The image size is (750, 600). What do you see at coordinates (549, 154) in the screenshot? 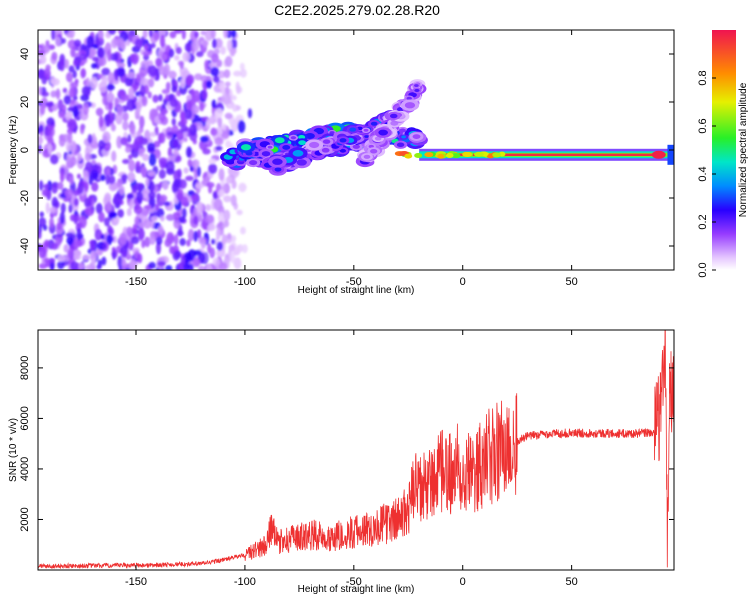
I see `carrier-ridge-core` at bounding box center [549, 154].